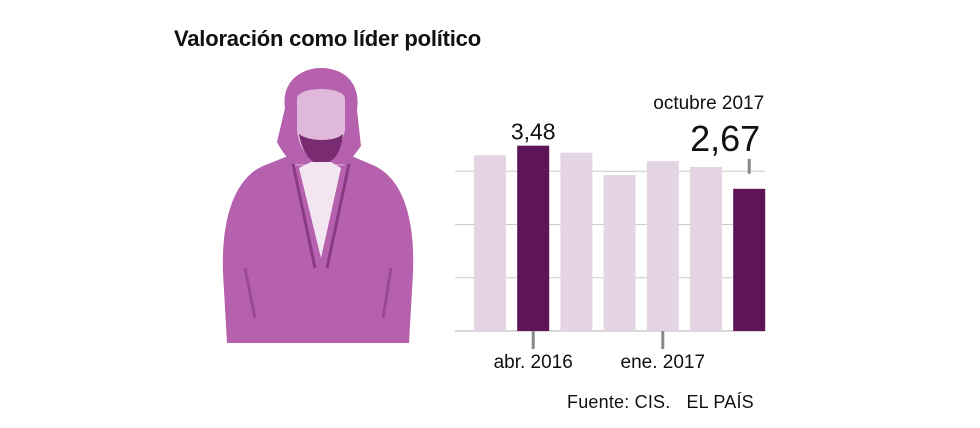 The image size is (980, 428). I want to click on x-tick-label: abr. 2016, so click(533, 362).